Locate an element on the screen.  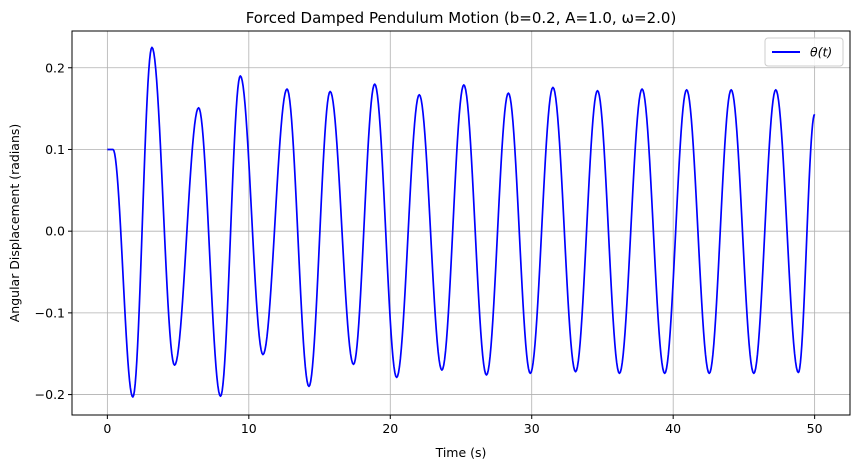
x-tick-label: 0 is located at coordinates (107, 428).